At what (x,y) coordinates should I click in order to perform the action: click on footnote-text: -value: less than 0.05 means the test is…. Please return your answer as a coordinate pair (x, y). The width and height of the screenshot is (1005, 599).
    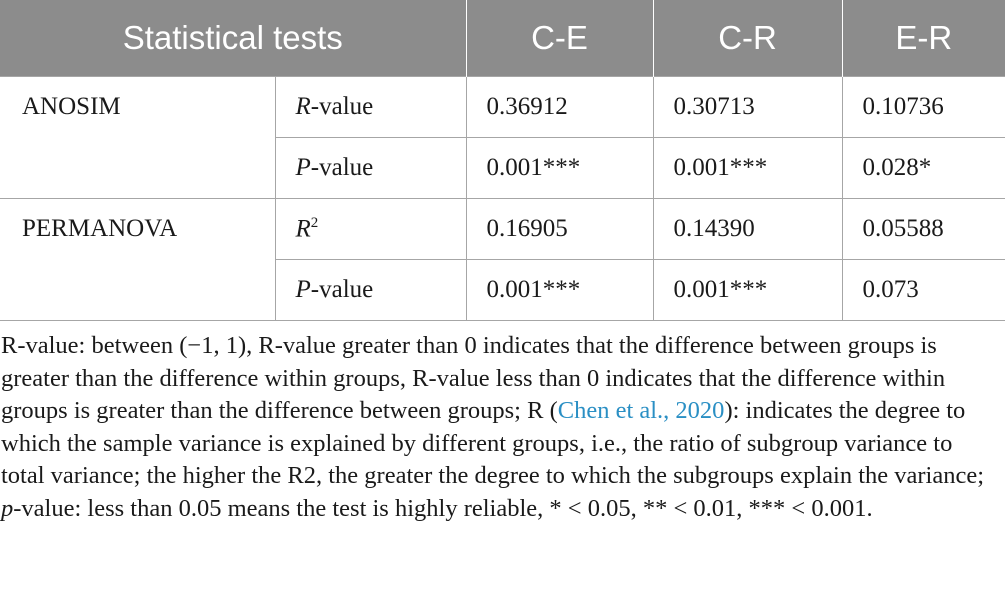
    Looking at the image, I should click on (443, 508).